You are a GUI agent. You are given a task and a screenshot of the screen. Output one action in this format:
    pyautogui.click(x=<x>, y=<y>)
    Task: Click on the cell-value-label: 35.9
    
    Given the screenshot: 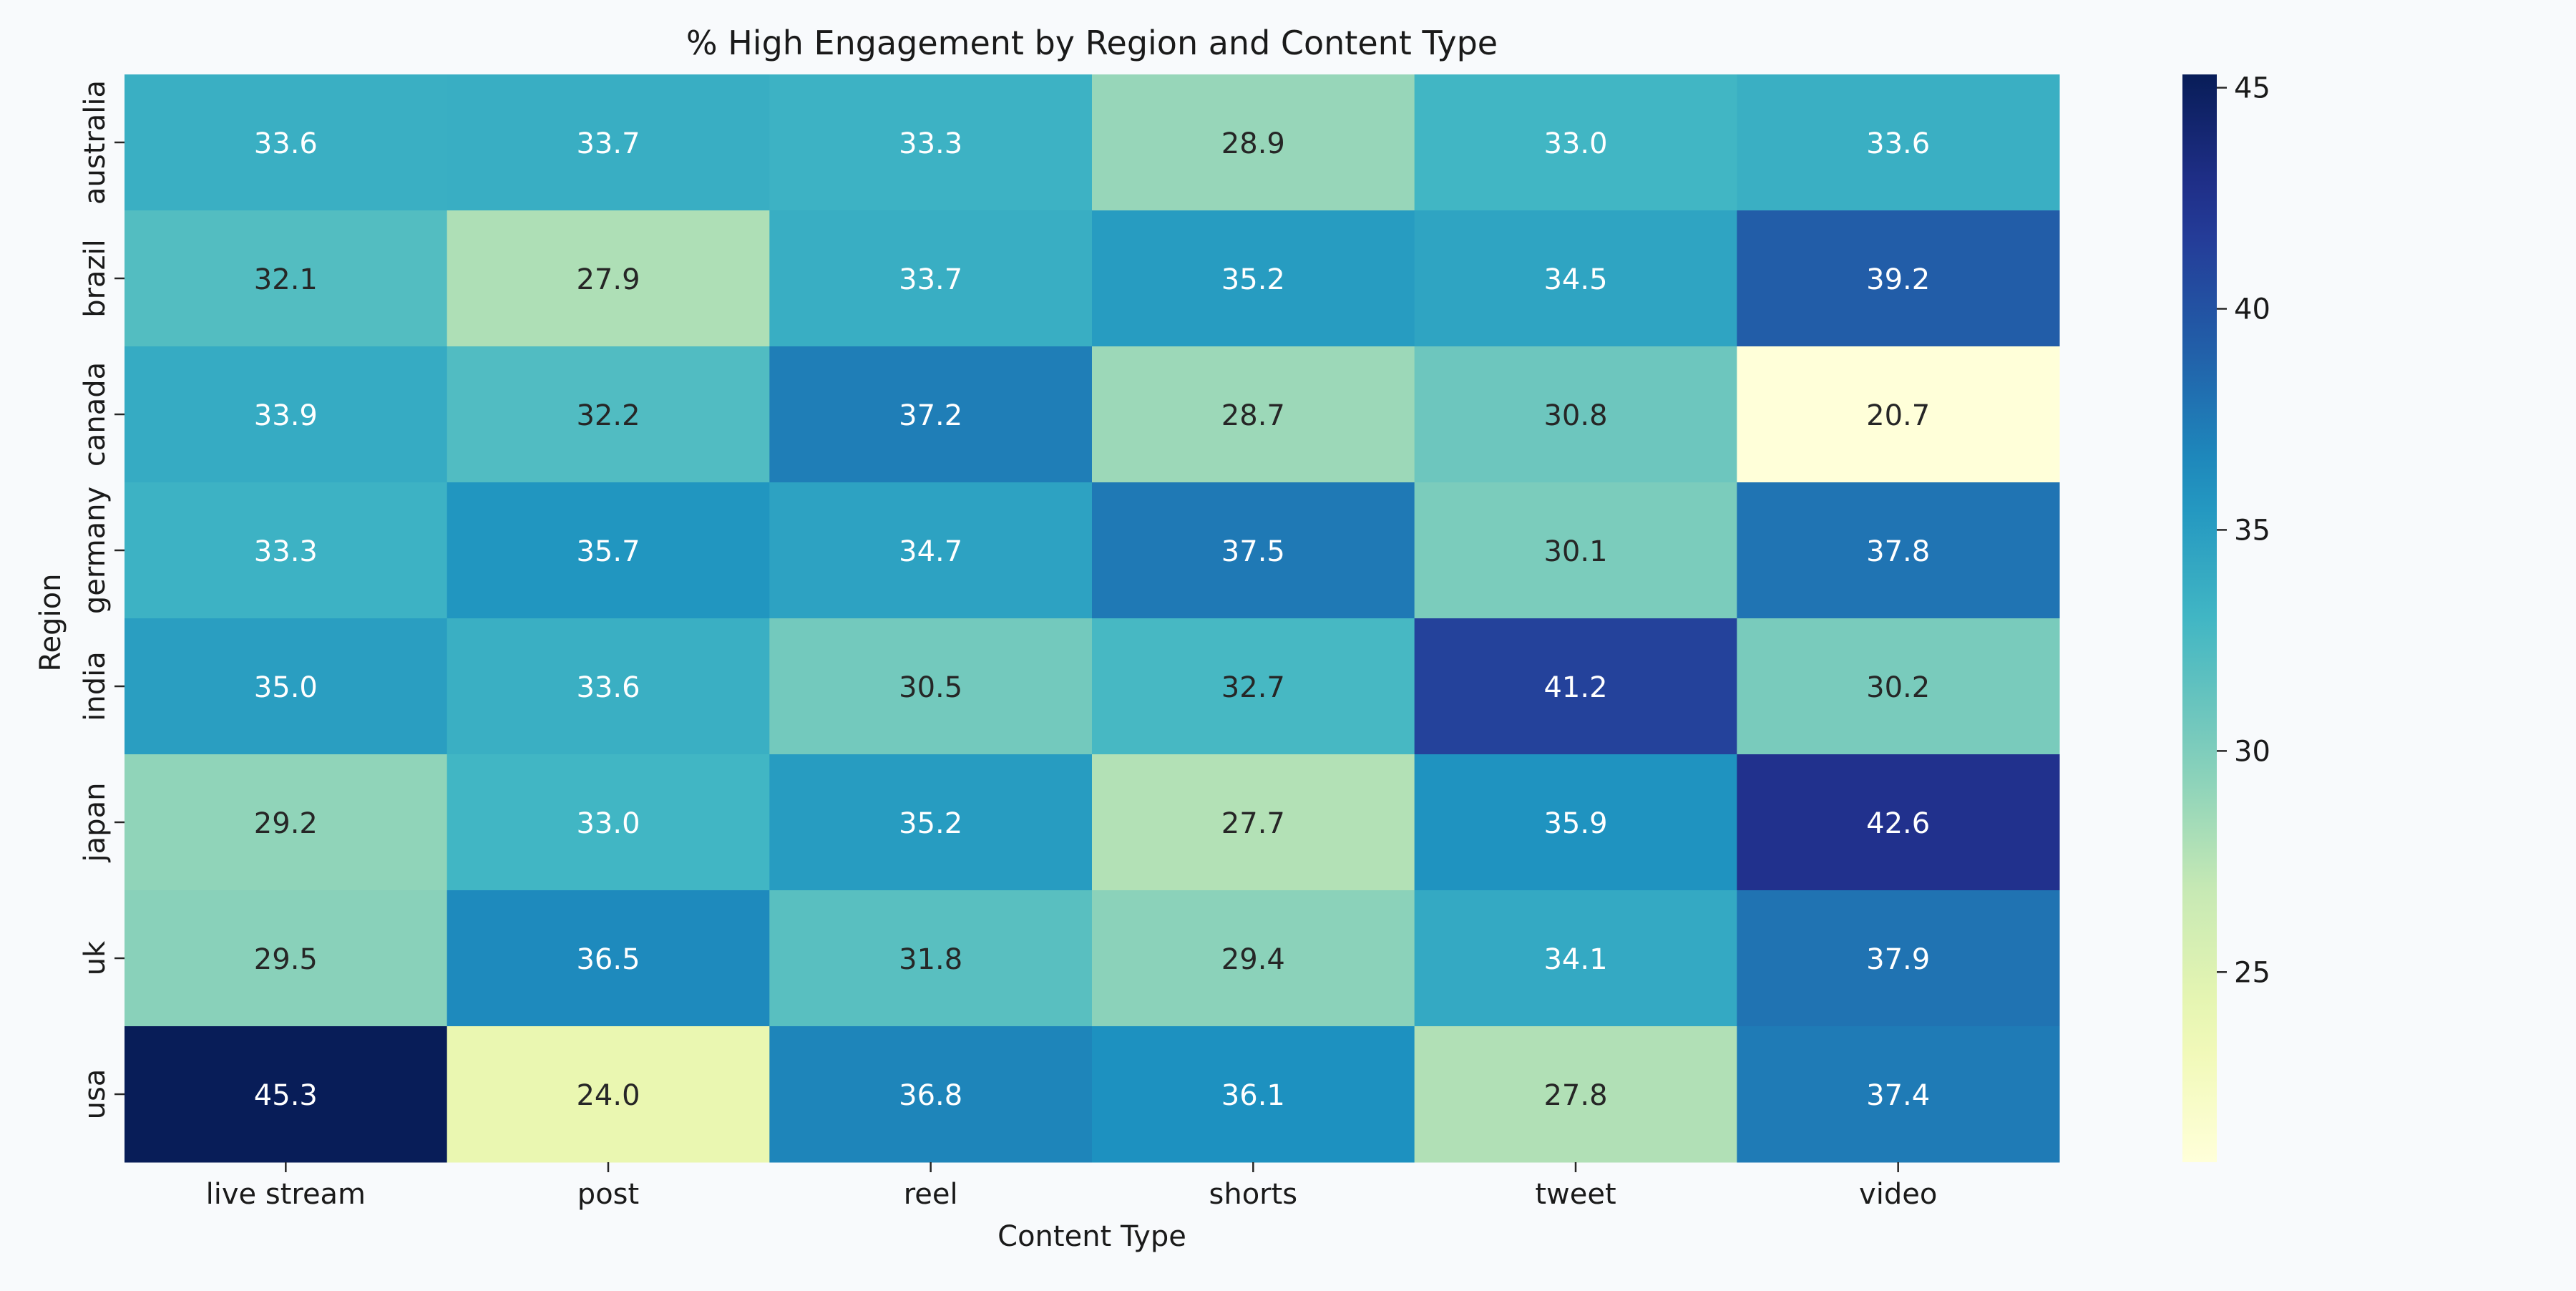 What is the action you would take?
    pyautogui.click(x=1575, y=823)
    